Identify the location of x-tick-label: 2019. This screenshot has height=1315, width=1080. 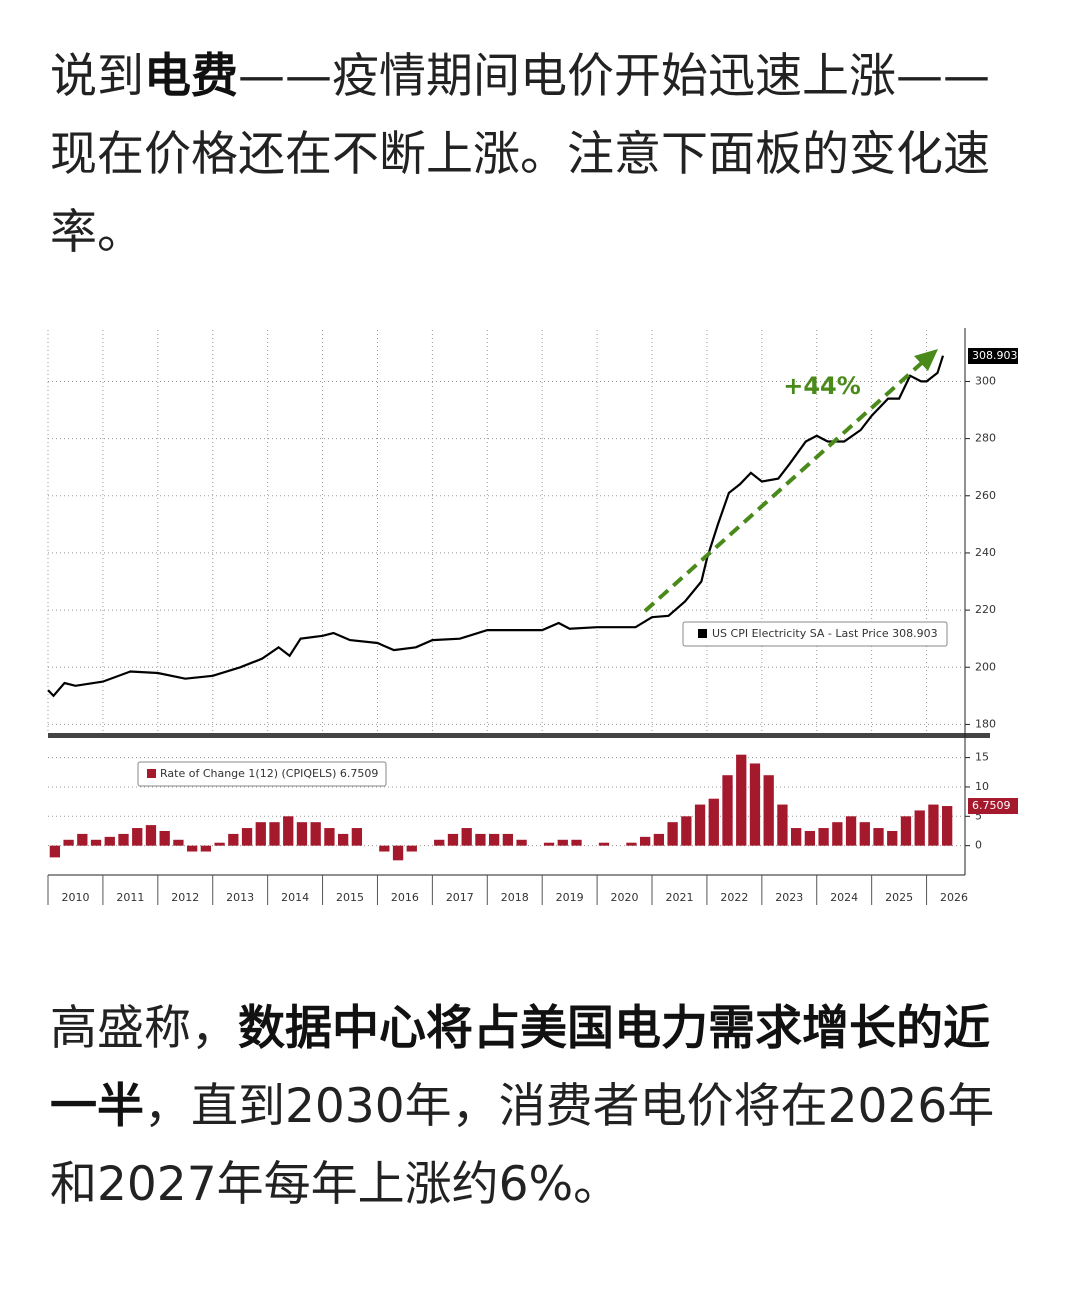
(570, 897).